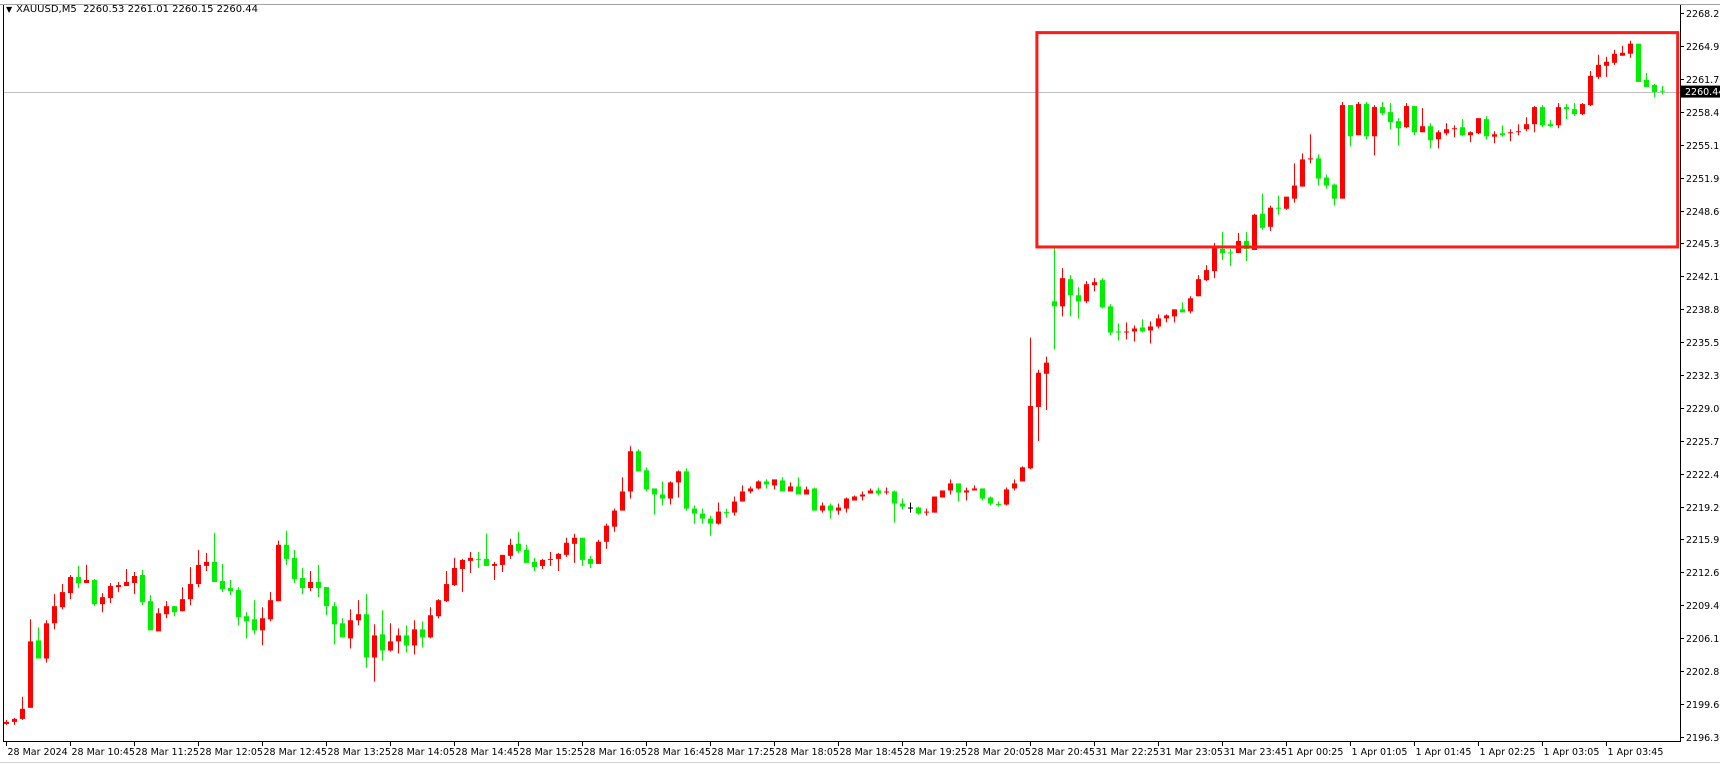 The image size is (1720, 765). What do you see at coordinates (9, 9) in the screenshot?
I see `triangle-down-icon: ▼` at bounding box center [9, 9].